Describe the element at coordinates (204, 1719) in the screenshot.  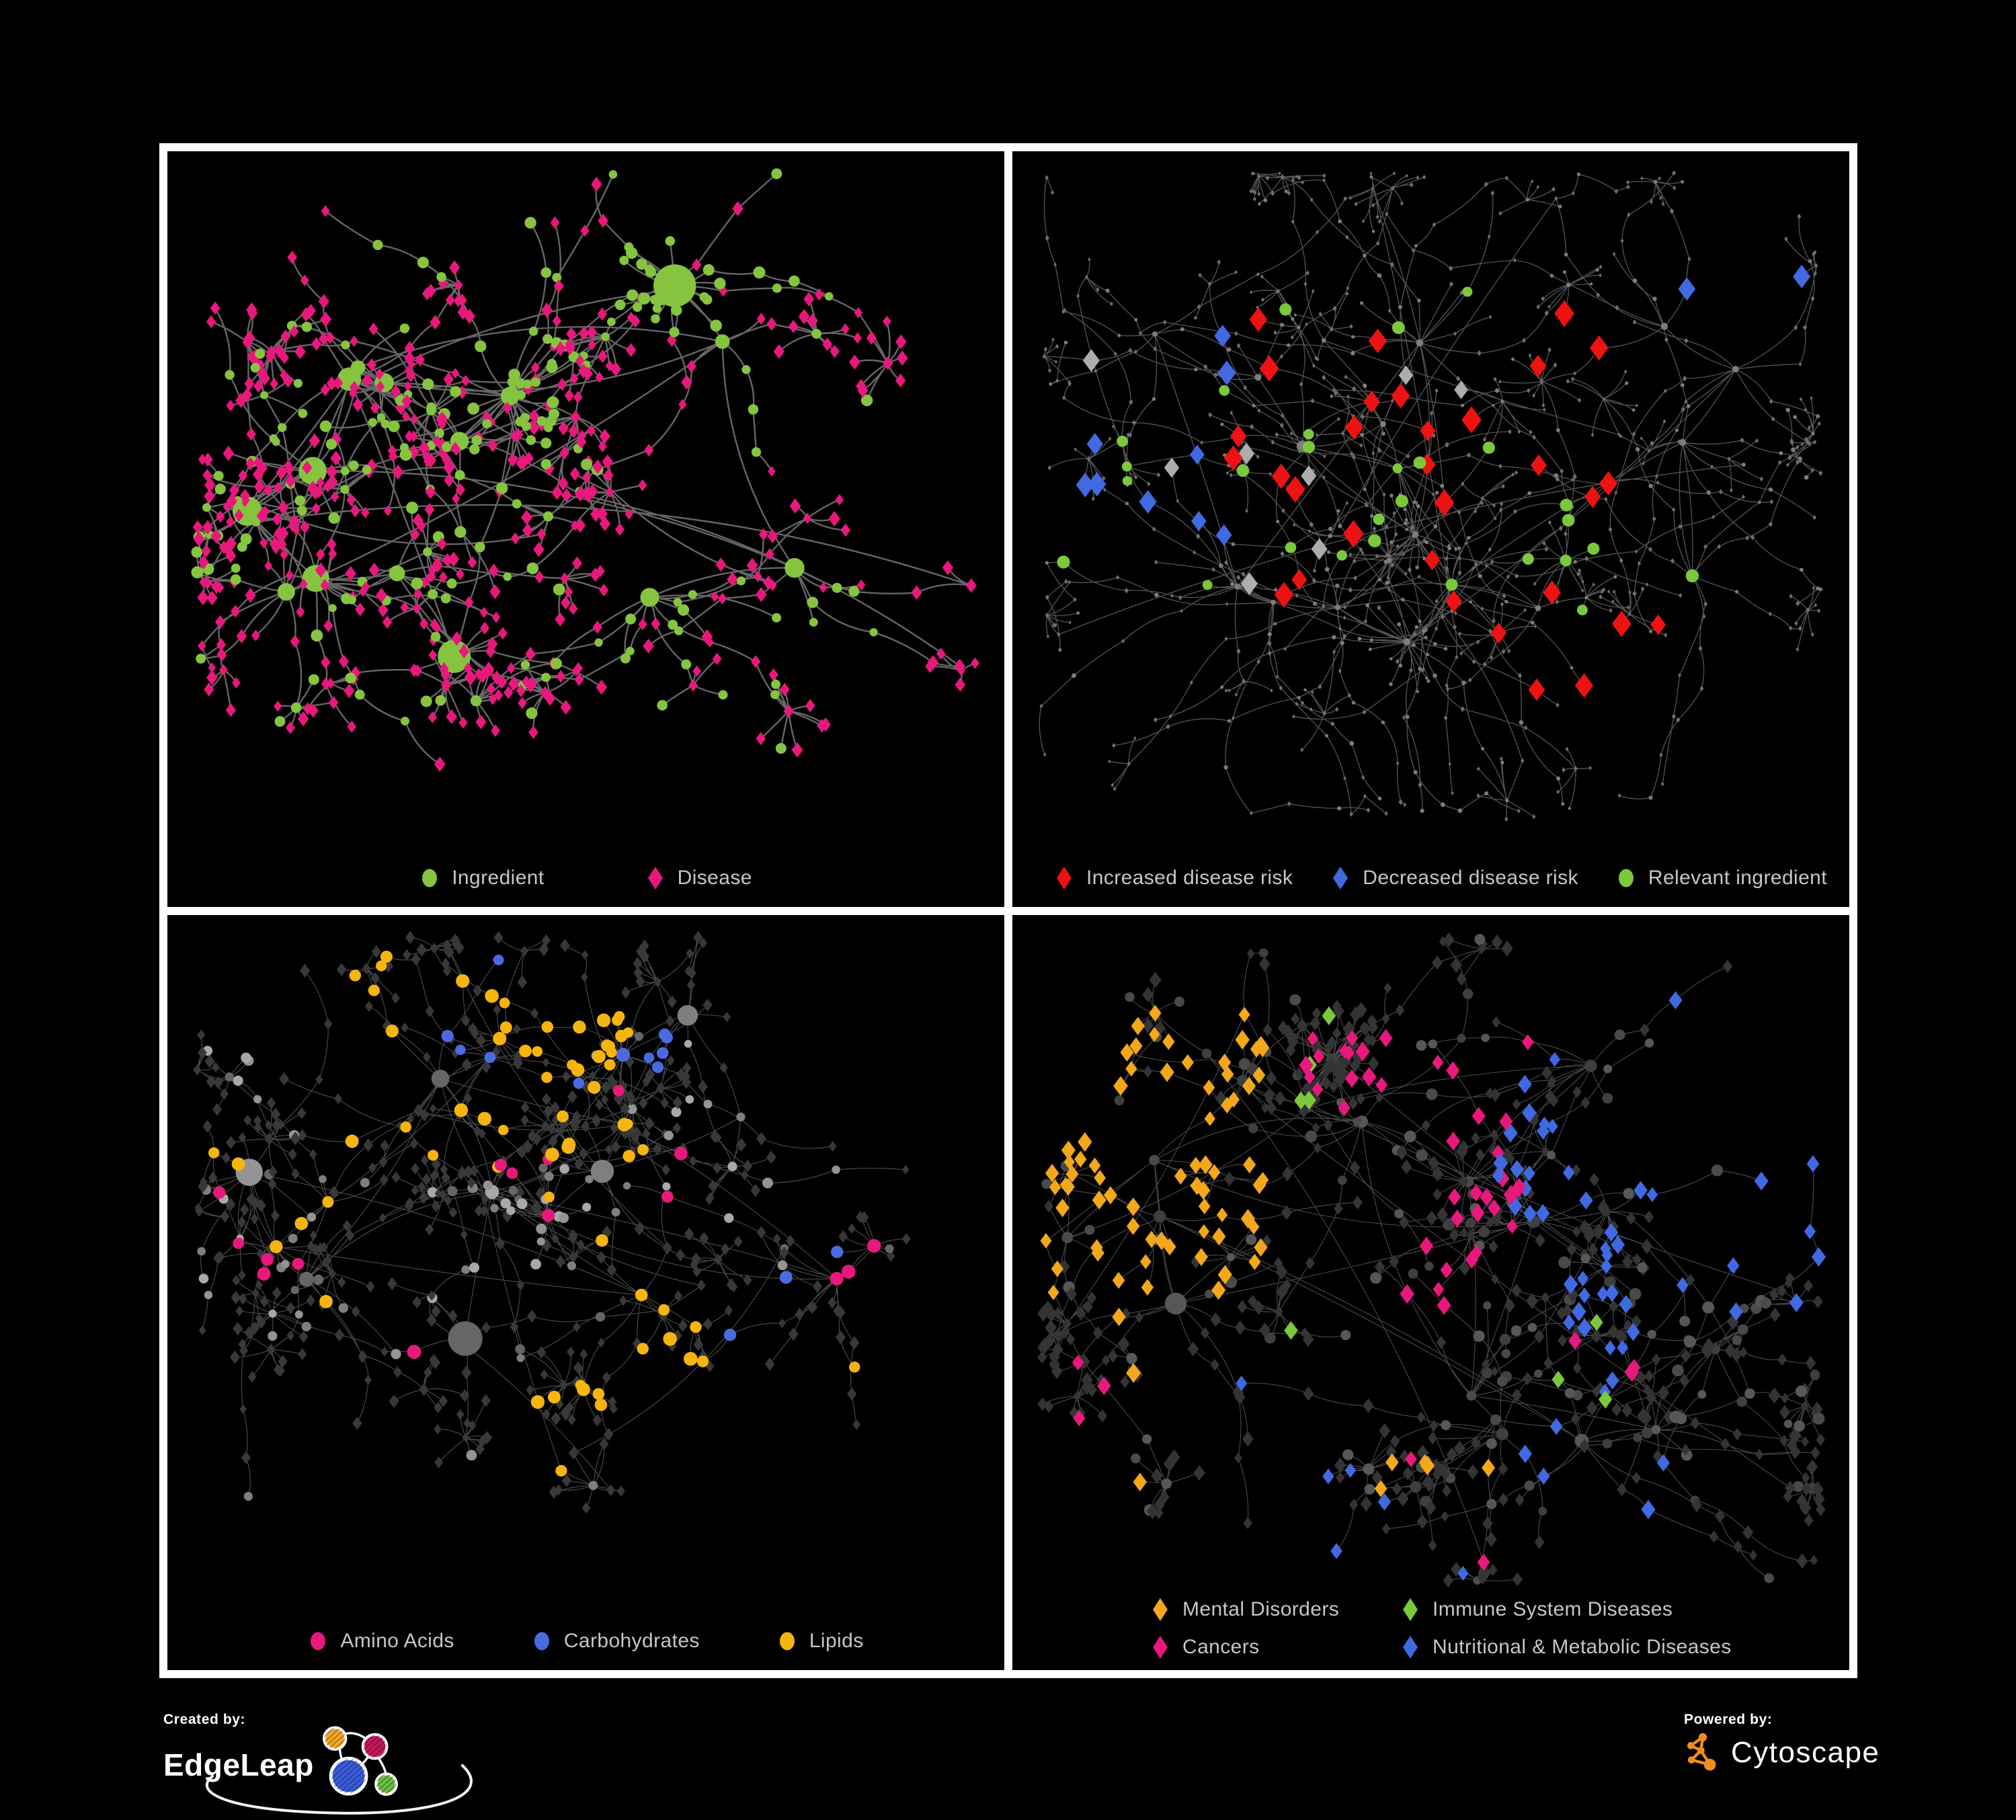
I see `created-by-label: Created by:` at that location.